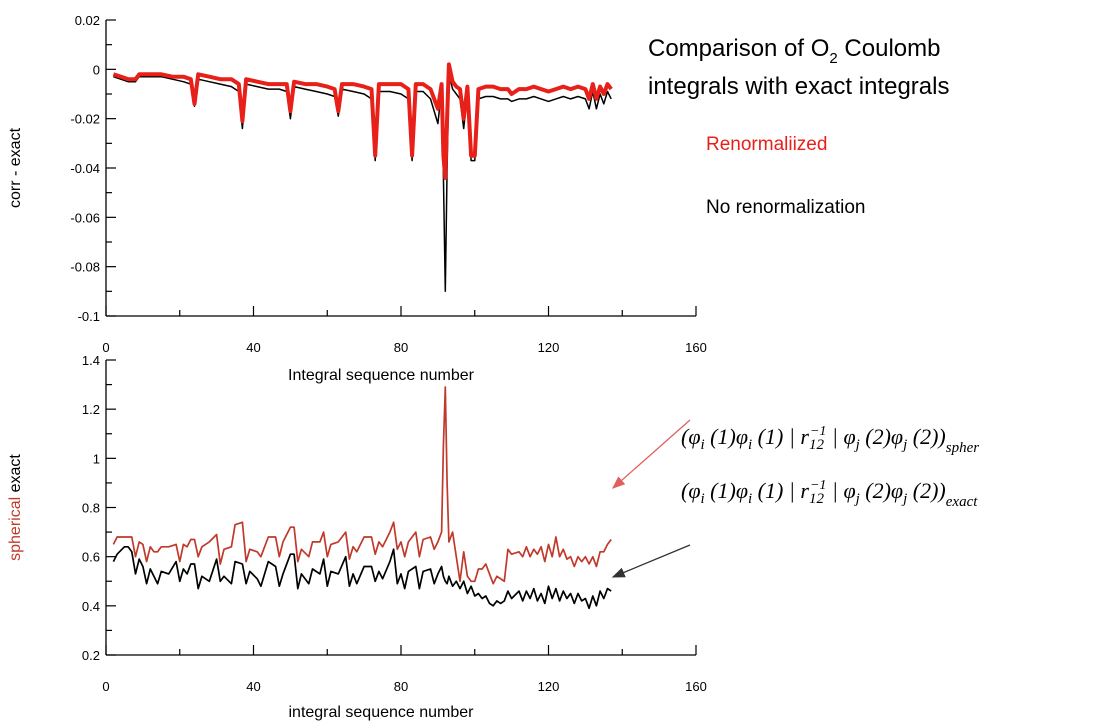 This screenshot has height=725, width=1093. I want to click on series-line-spherical, so click(362, 485).